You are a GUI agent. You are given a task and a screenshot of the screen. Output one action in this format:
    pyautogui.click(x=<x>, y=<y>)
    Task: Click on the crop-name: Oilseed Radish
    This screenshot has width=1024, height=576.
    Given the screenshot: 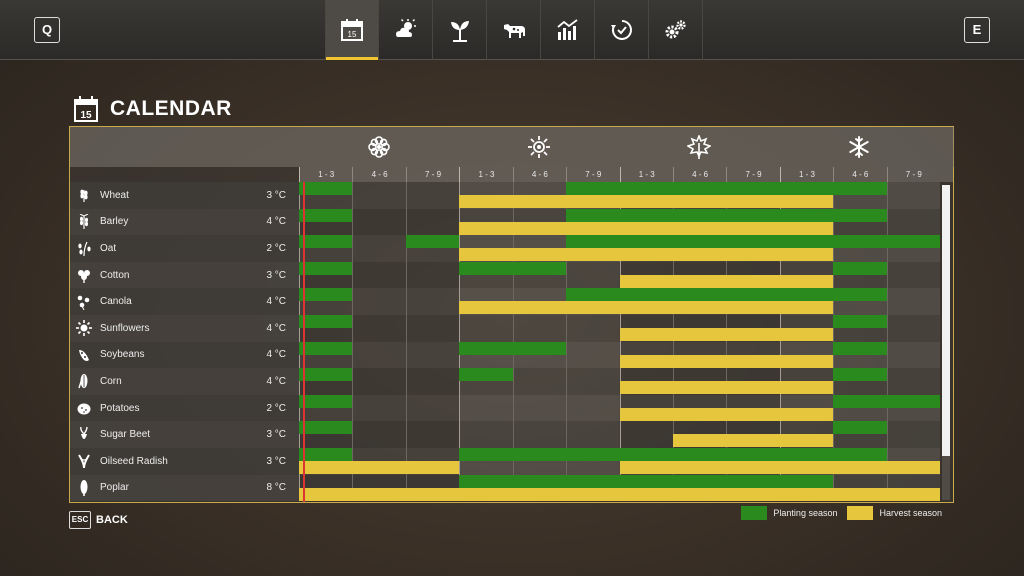 What is the action you would take?
    pyautogui.click(x=134, y=461)
    